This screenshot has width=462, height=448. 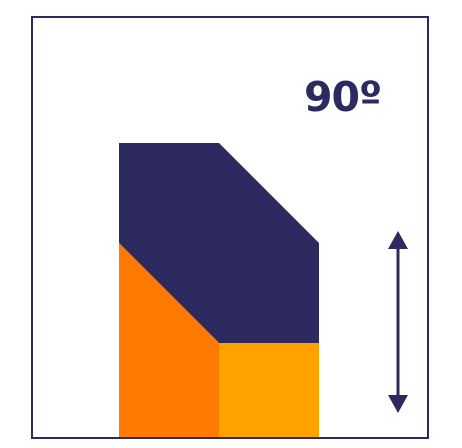 I want to click on vertical-arrow-top-head, so click(x=398, y=240).